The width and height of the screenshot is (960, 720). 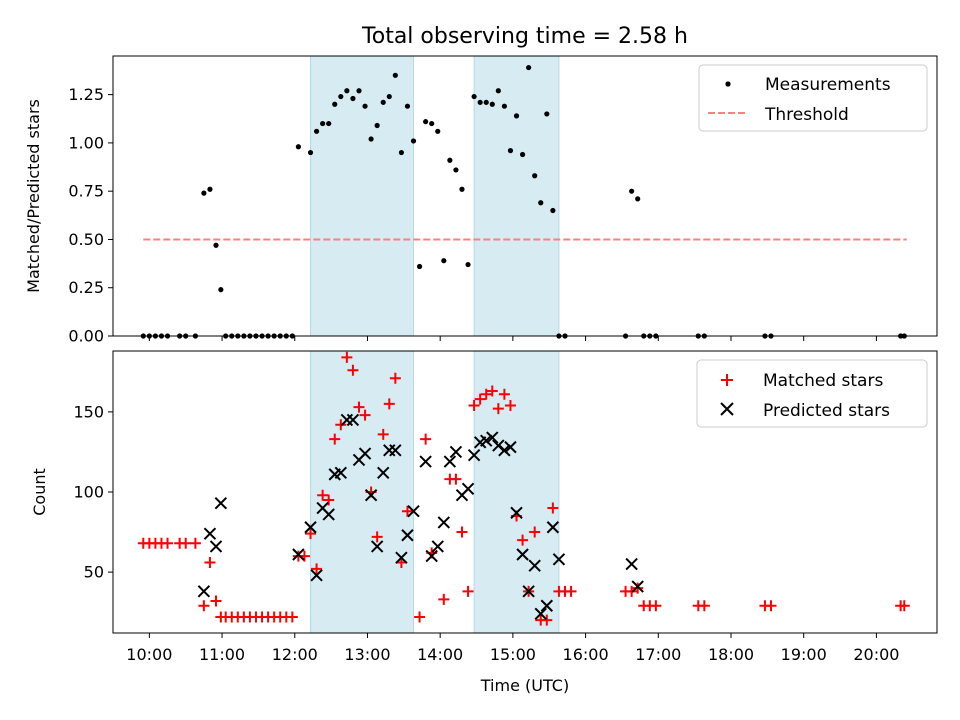 What do you see at coordinates (86, 287) in the screenshot?
I see `y-tick-label: 0.25` at bounding box center [86, 287].